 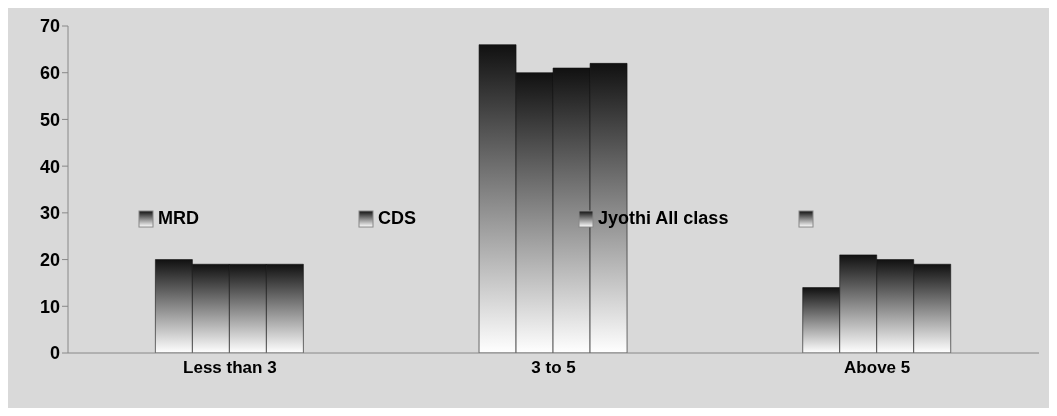 I want to click on y-tick-label: 0, so click(x=54, y=353).